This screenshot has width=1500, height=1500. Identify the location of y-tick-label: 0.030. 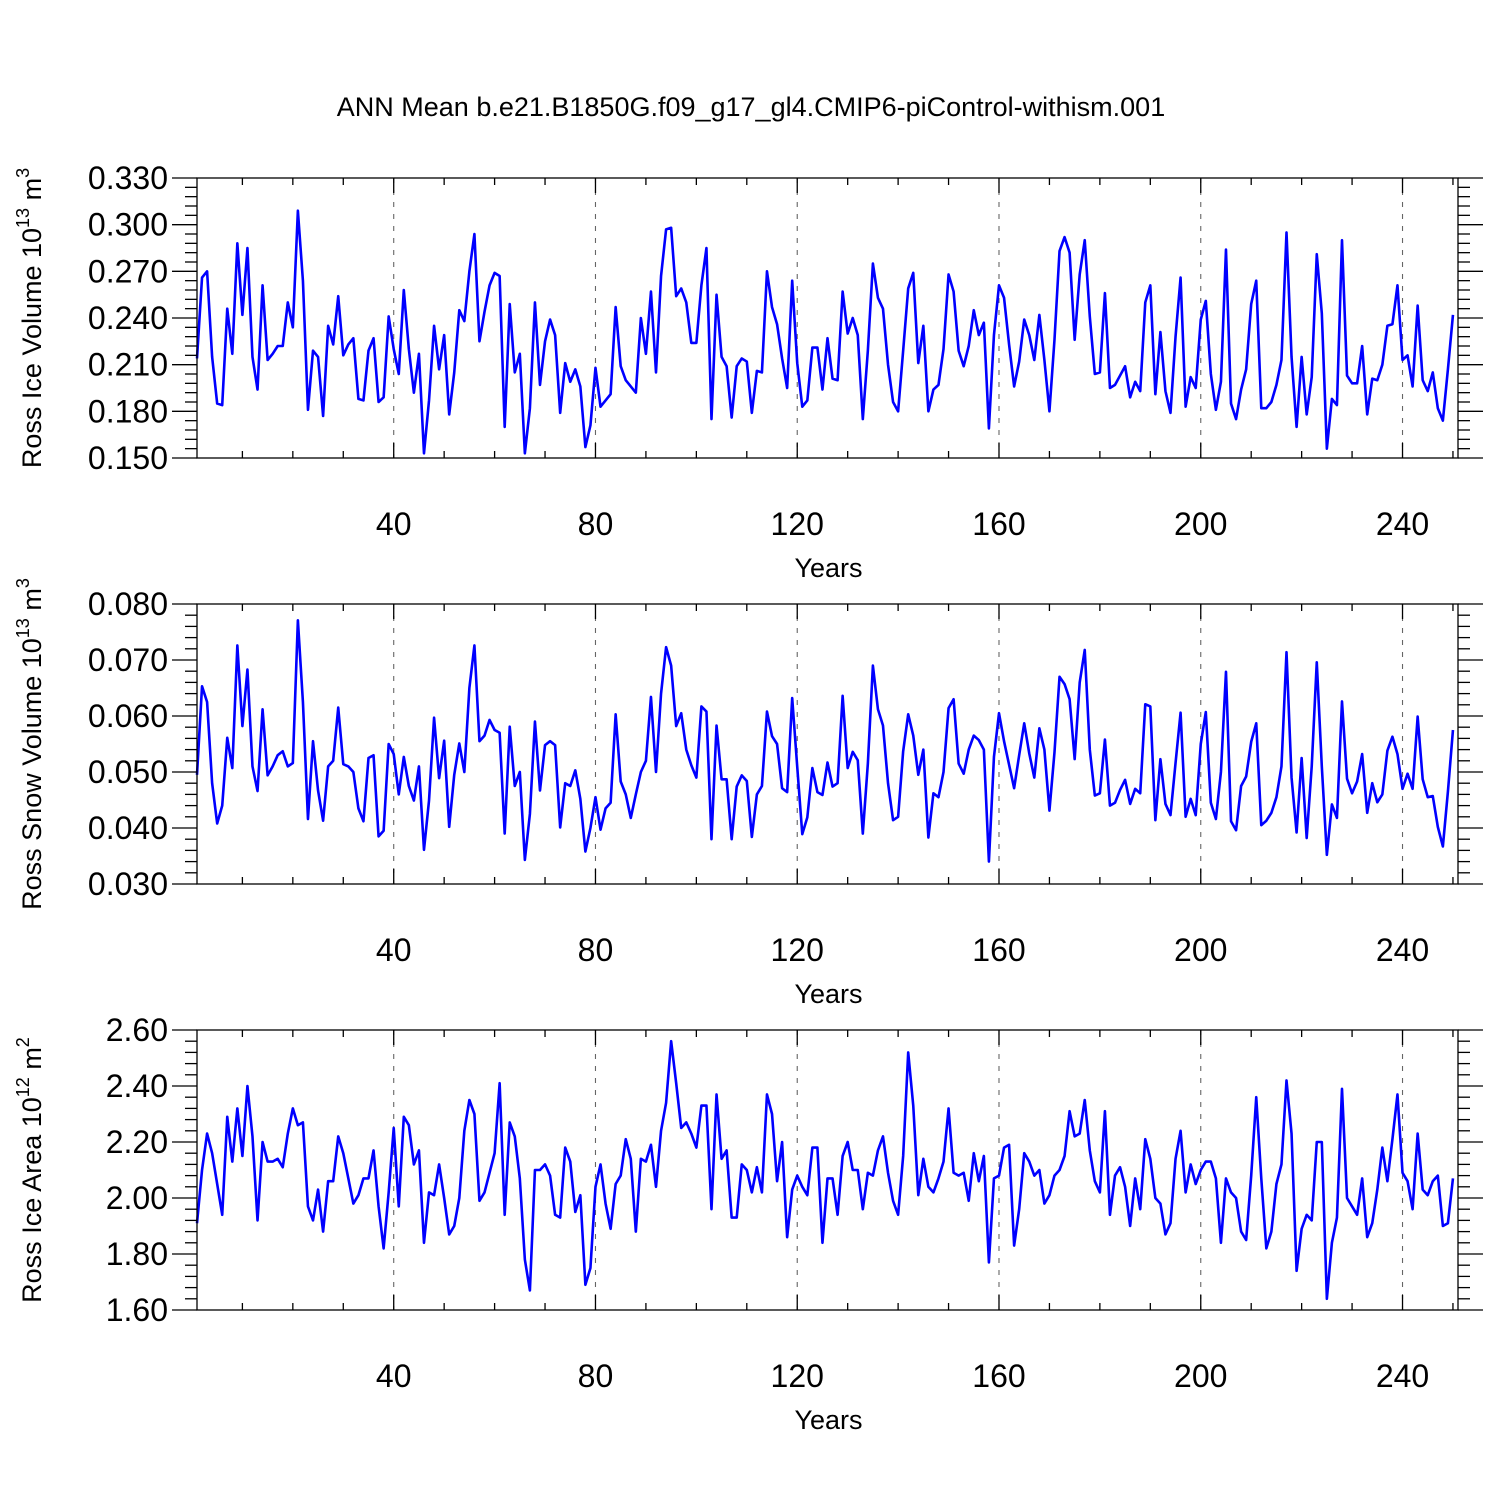
(128, 884).